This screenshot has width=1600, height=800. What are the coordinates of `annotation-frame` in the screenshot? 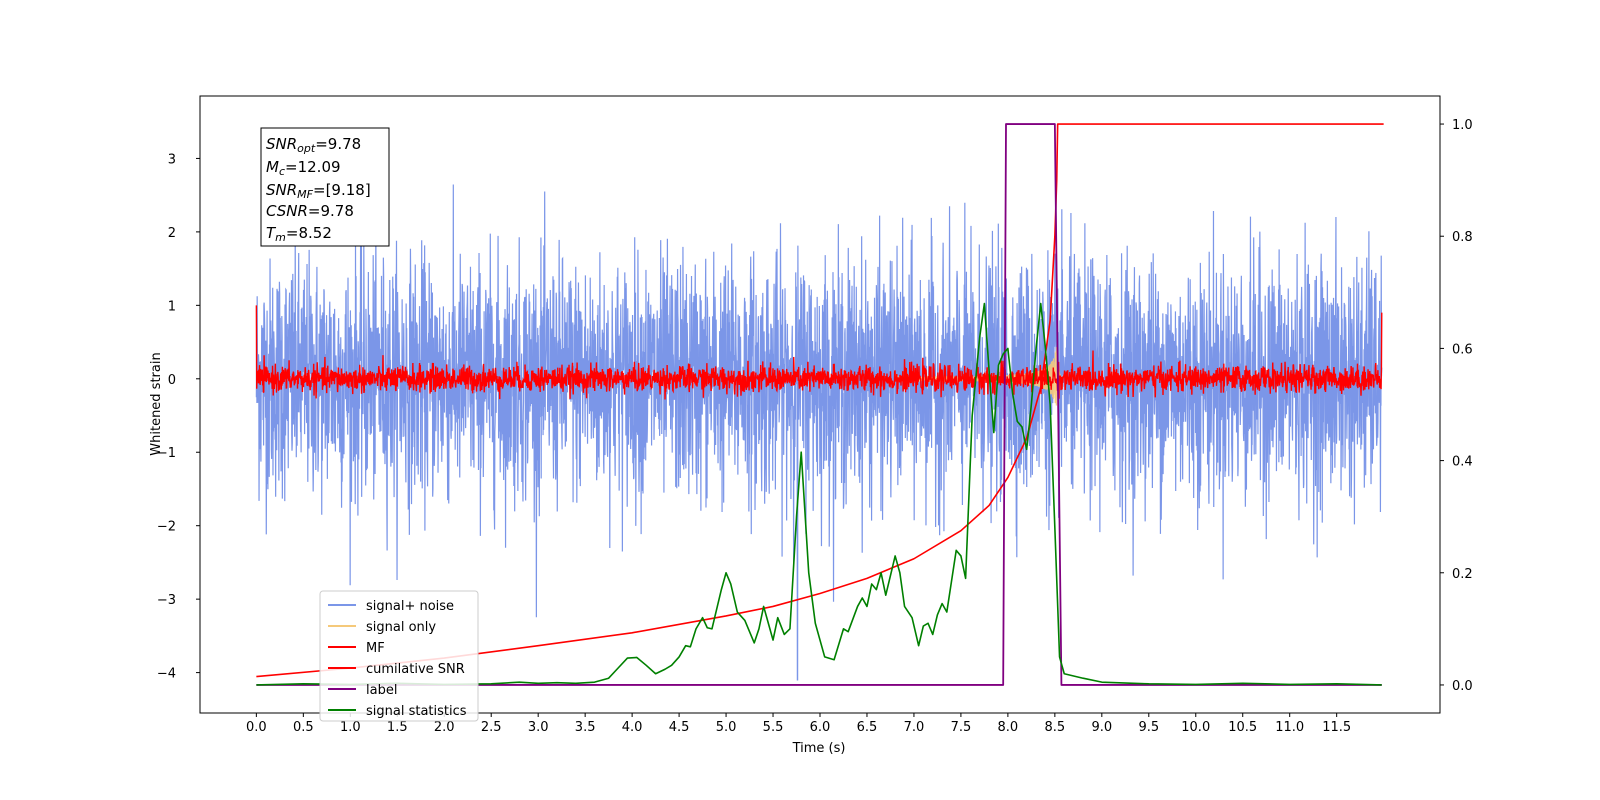 It's located at (325, 187).